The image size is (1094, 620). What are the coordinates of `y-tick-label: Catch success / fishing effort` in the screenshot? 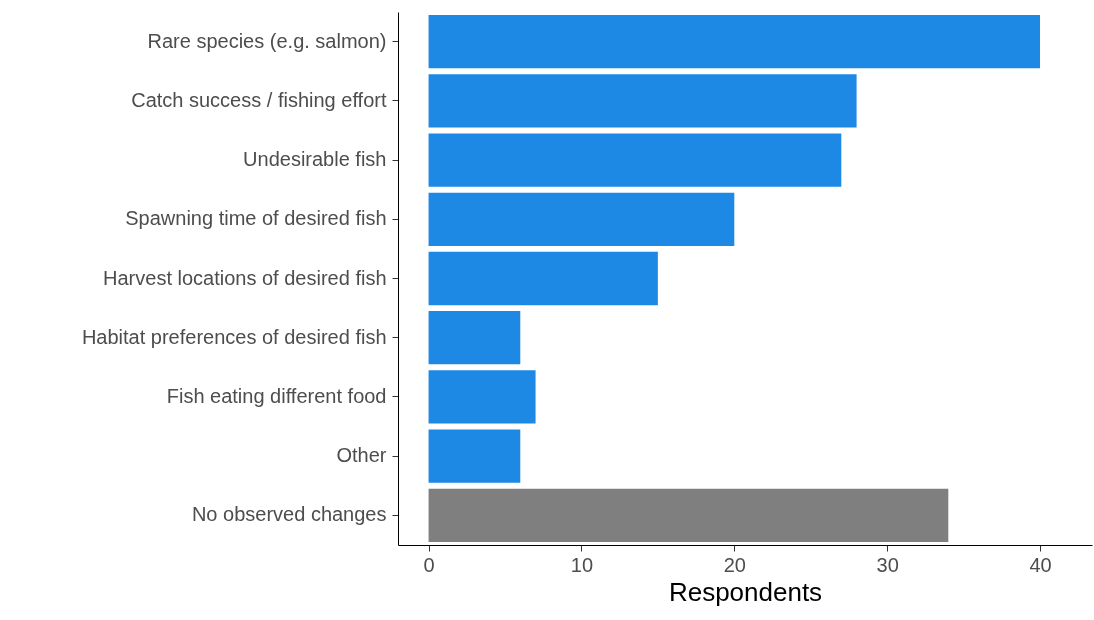 It's located at (259, 99).